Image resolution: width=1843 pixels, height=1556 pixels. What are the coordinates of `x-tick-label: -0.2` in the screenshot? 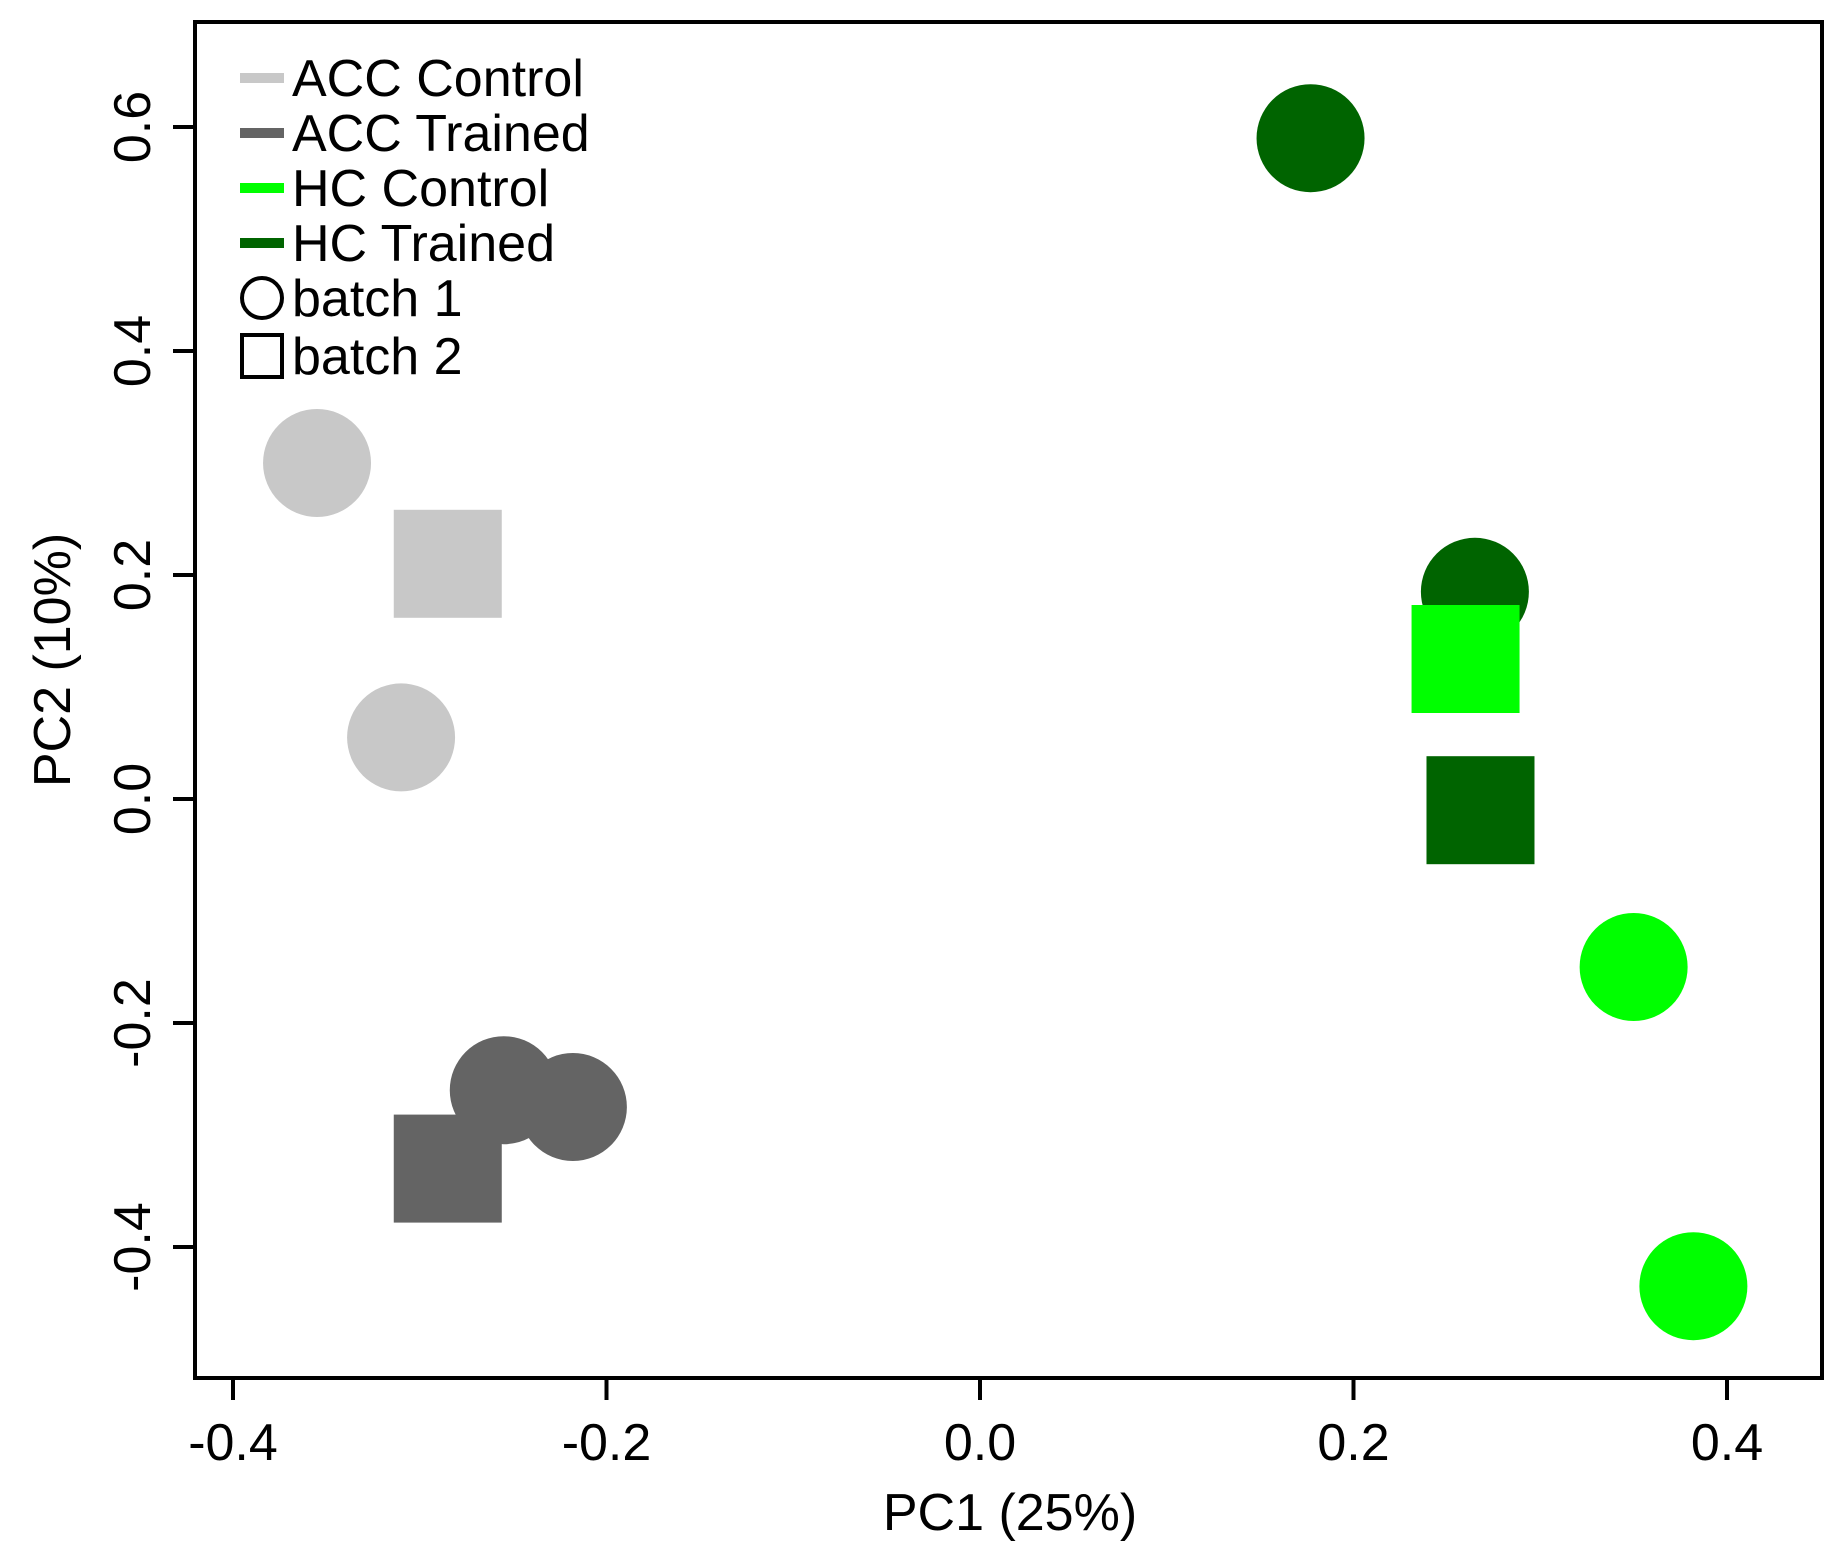 It's located at (607, 1443).